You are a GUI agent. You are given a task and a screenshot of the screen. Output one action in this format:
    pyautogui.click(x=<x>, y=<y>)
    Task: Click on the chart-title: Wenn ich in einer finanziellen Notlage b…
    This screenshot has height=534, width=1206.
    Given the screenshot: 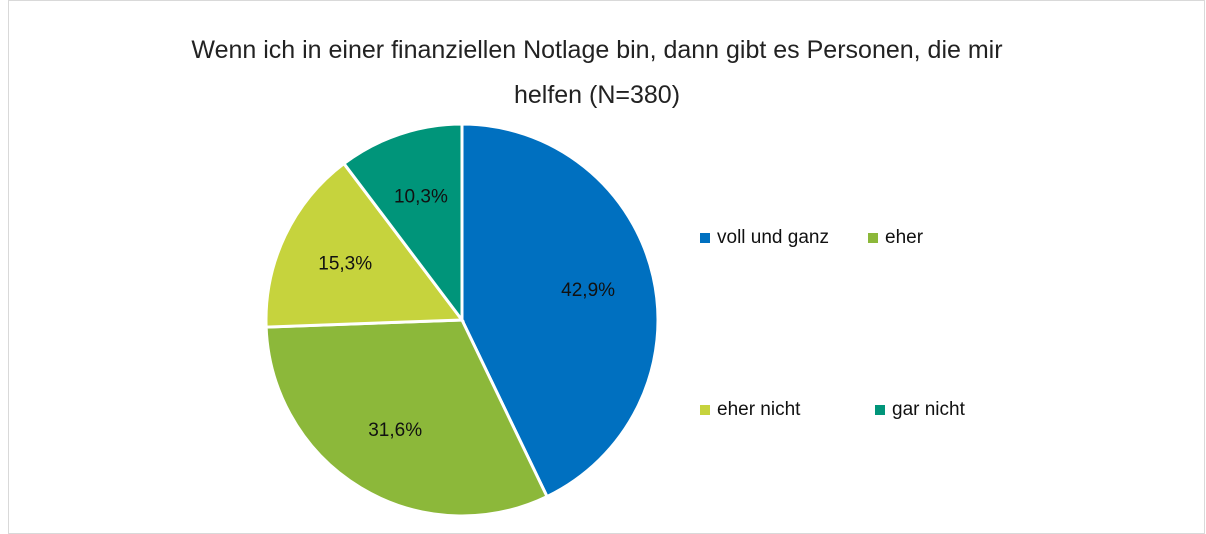 What is the action you would take?
    pyautogui.click(x=597, y=72)
    